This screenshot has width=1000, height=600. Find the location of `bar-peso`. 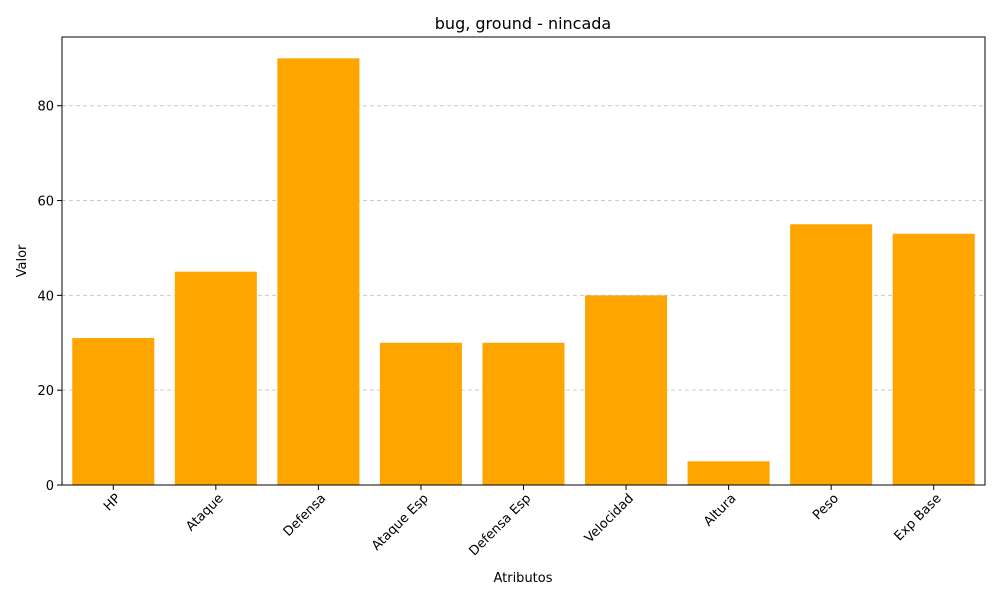

bar-peso is located at coordinates (831, 354).